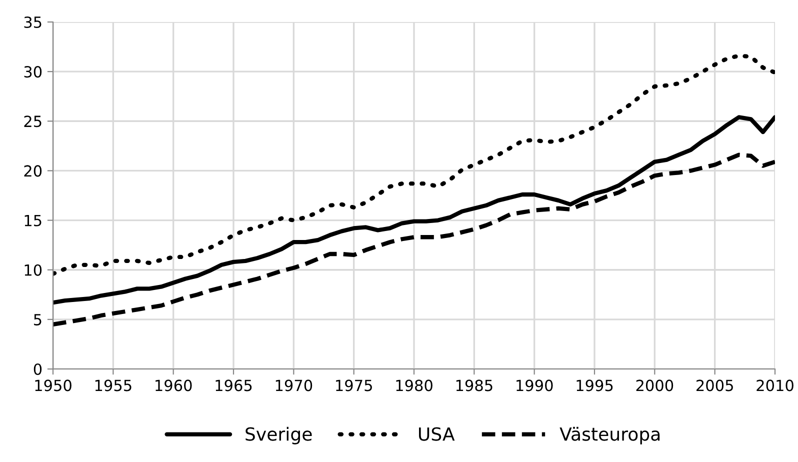 The width and height of the screenshot is (798, 462). Describe the element at coordinates (174, 386) in the screenshot. I see `x-tick-label: 1960` at that location.